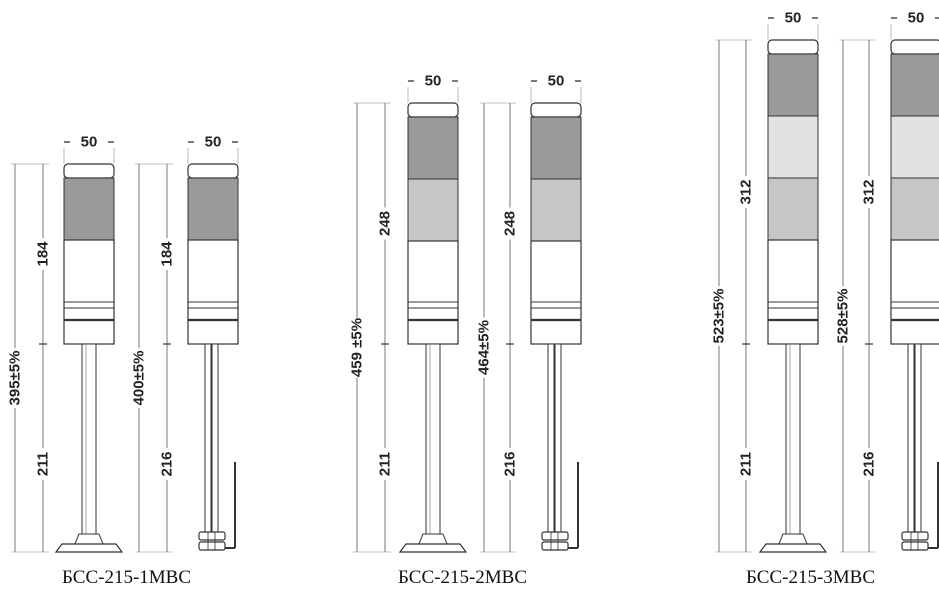  I want to click on total-height-label: 400±5%, so click(139, 378).